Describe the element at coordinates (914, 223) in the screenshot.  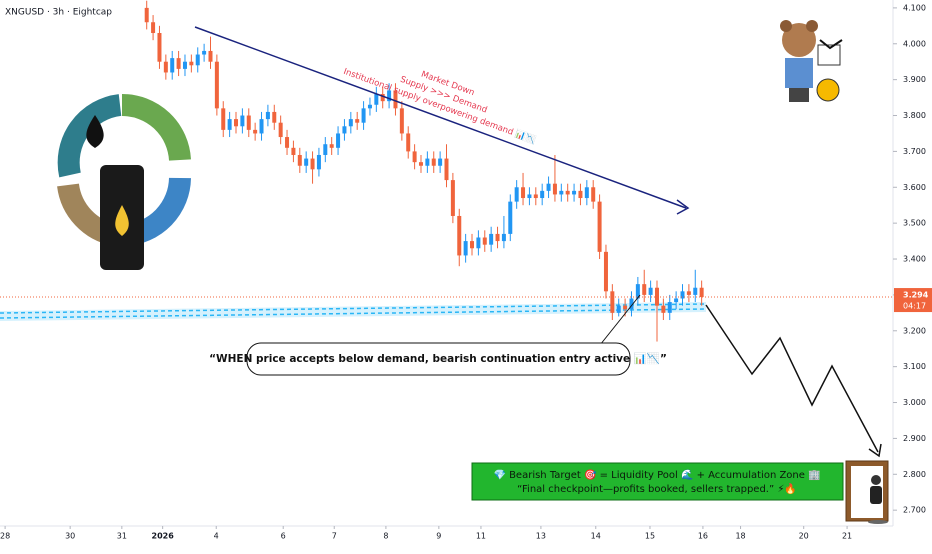
I see `y-tick-label: 3.500` at that location.